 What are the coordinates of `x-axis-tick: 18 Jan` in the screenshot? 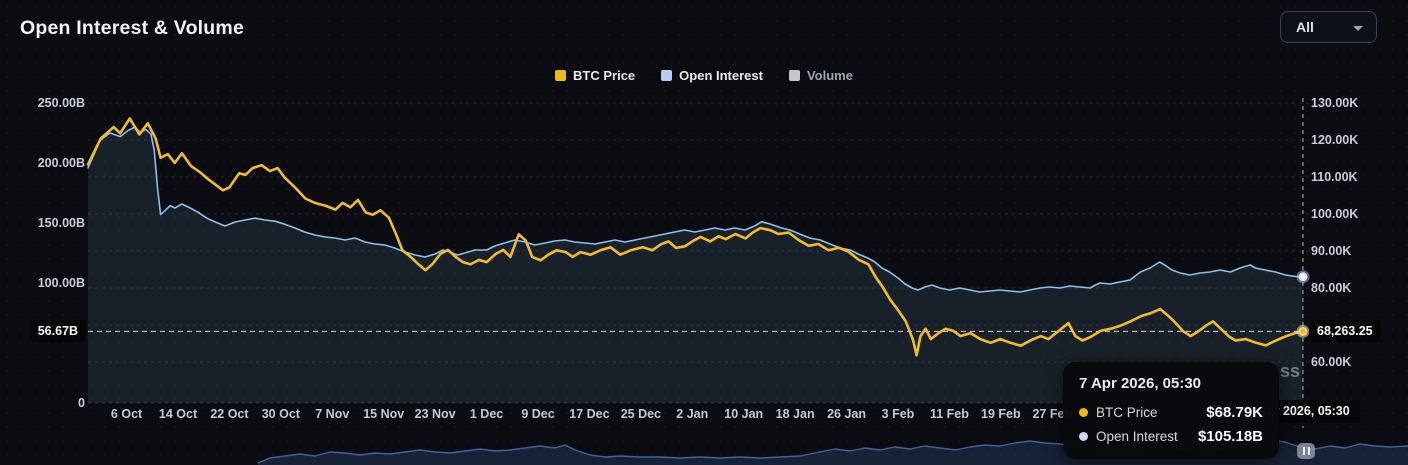 It's located at (795, 414).